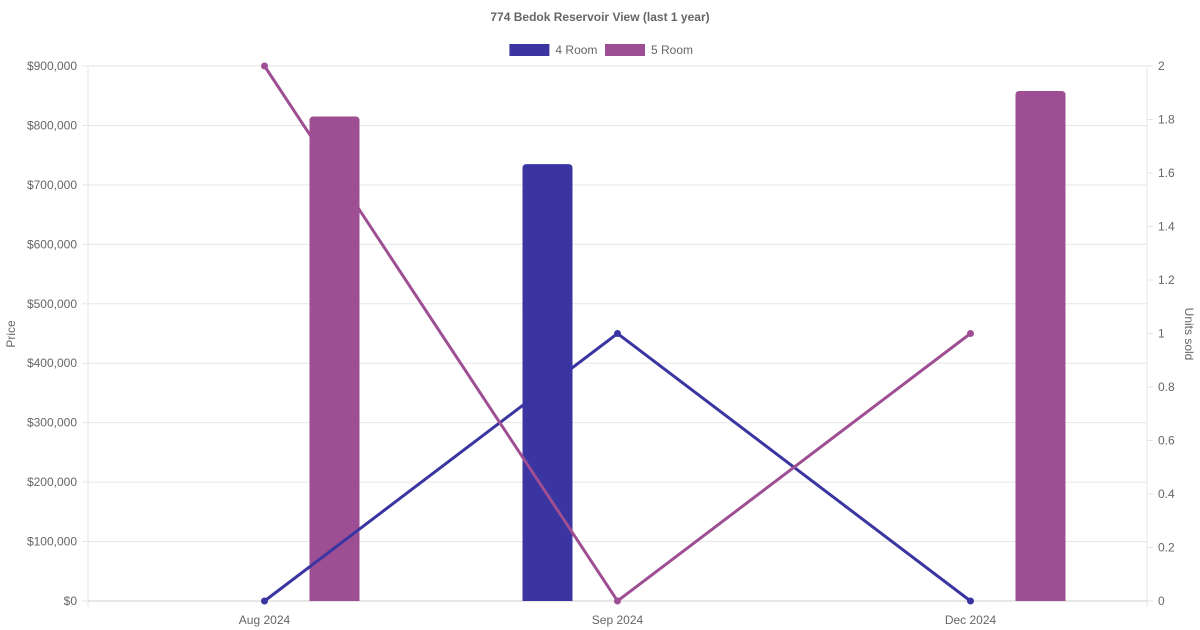  I want to click on x-tick-label: Sep 2024, so click(618, 620).